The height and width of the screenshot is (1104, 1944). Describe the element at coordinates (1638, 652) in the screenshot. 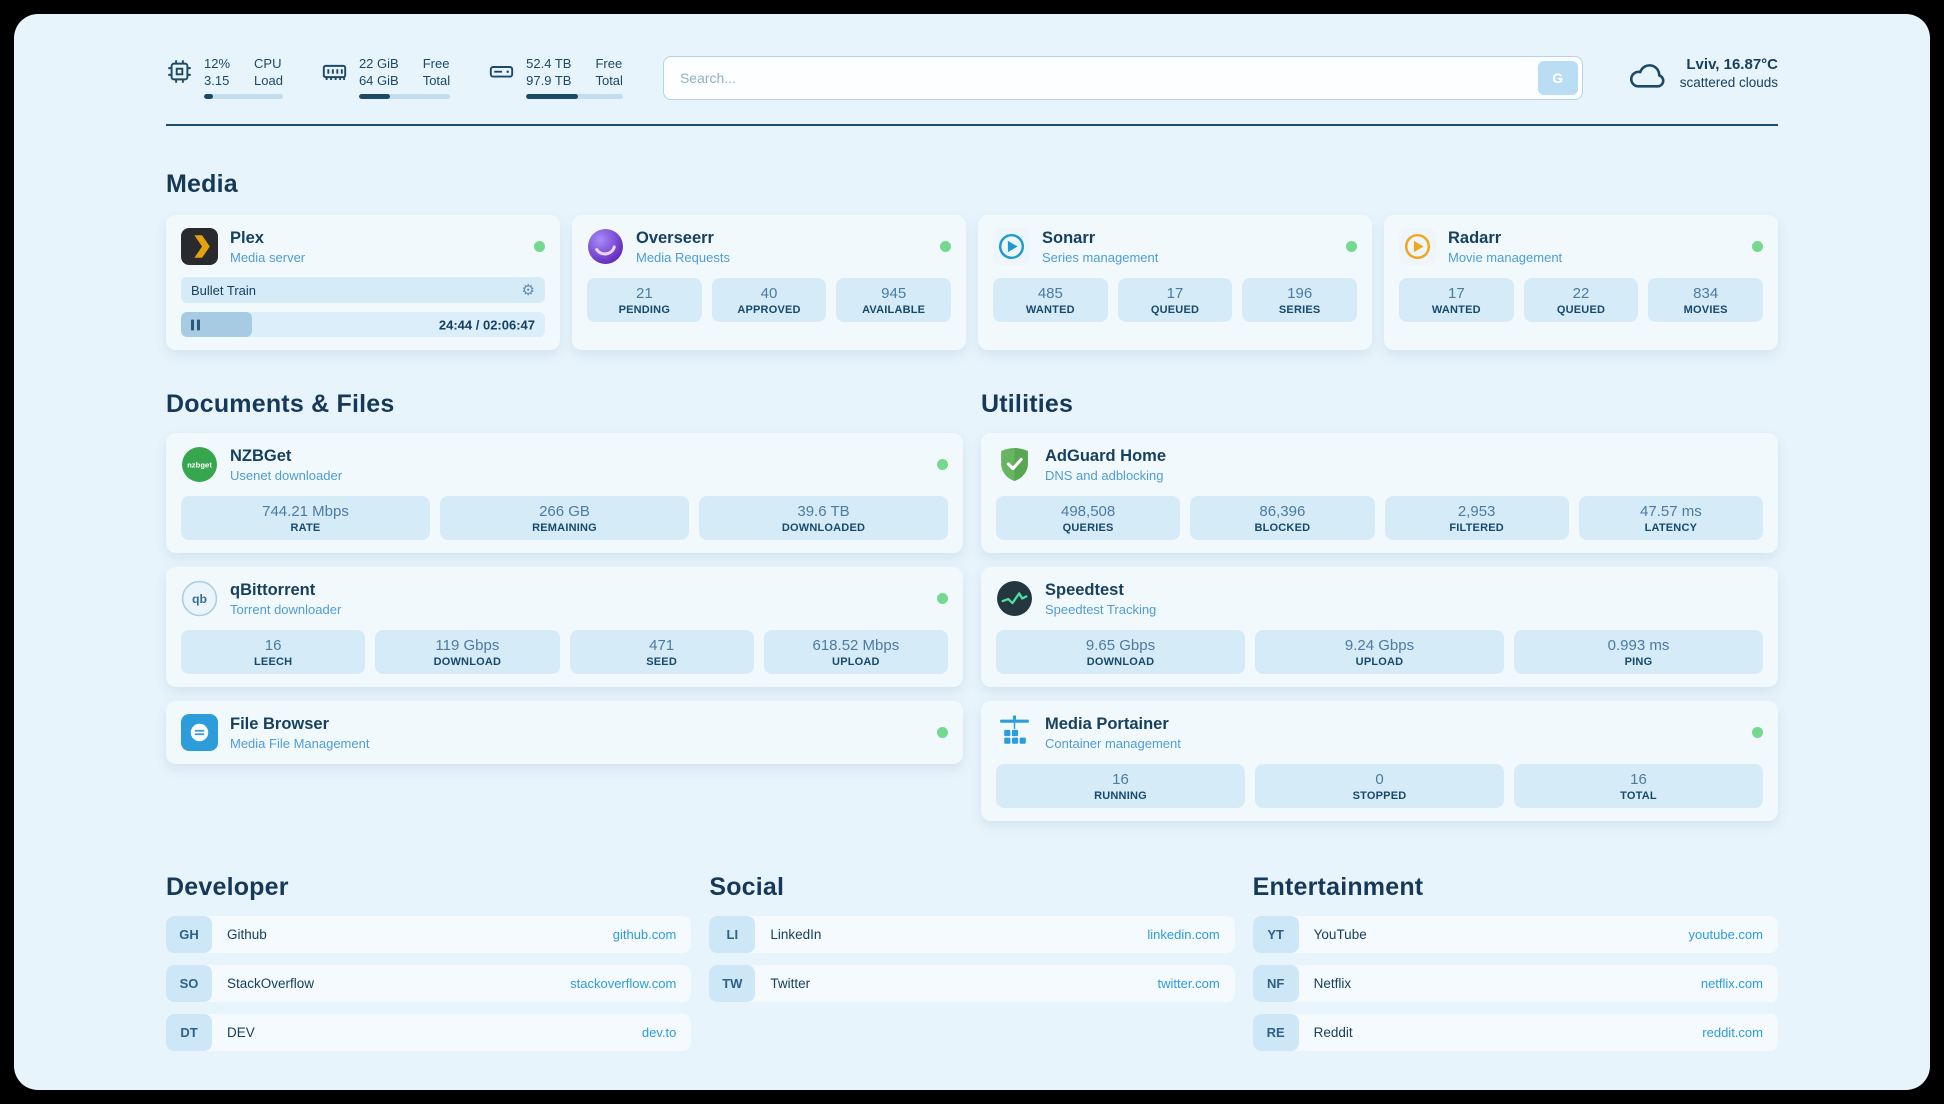

I see `stat-box: 0.993 ms PING` at that location.